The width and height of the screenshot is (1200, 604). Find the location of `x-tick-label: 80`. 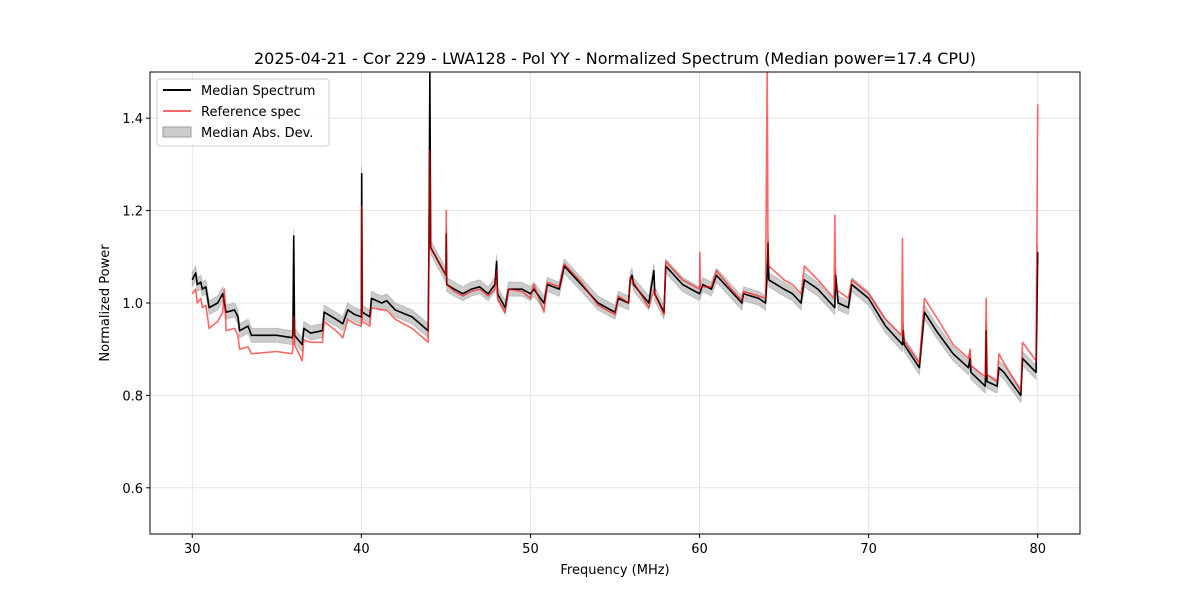

x-tick-label: 80 is located at coordinates (1037, 549).